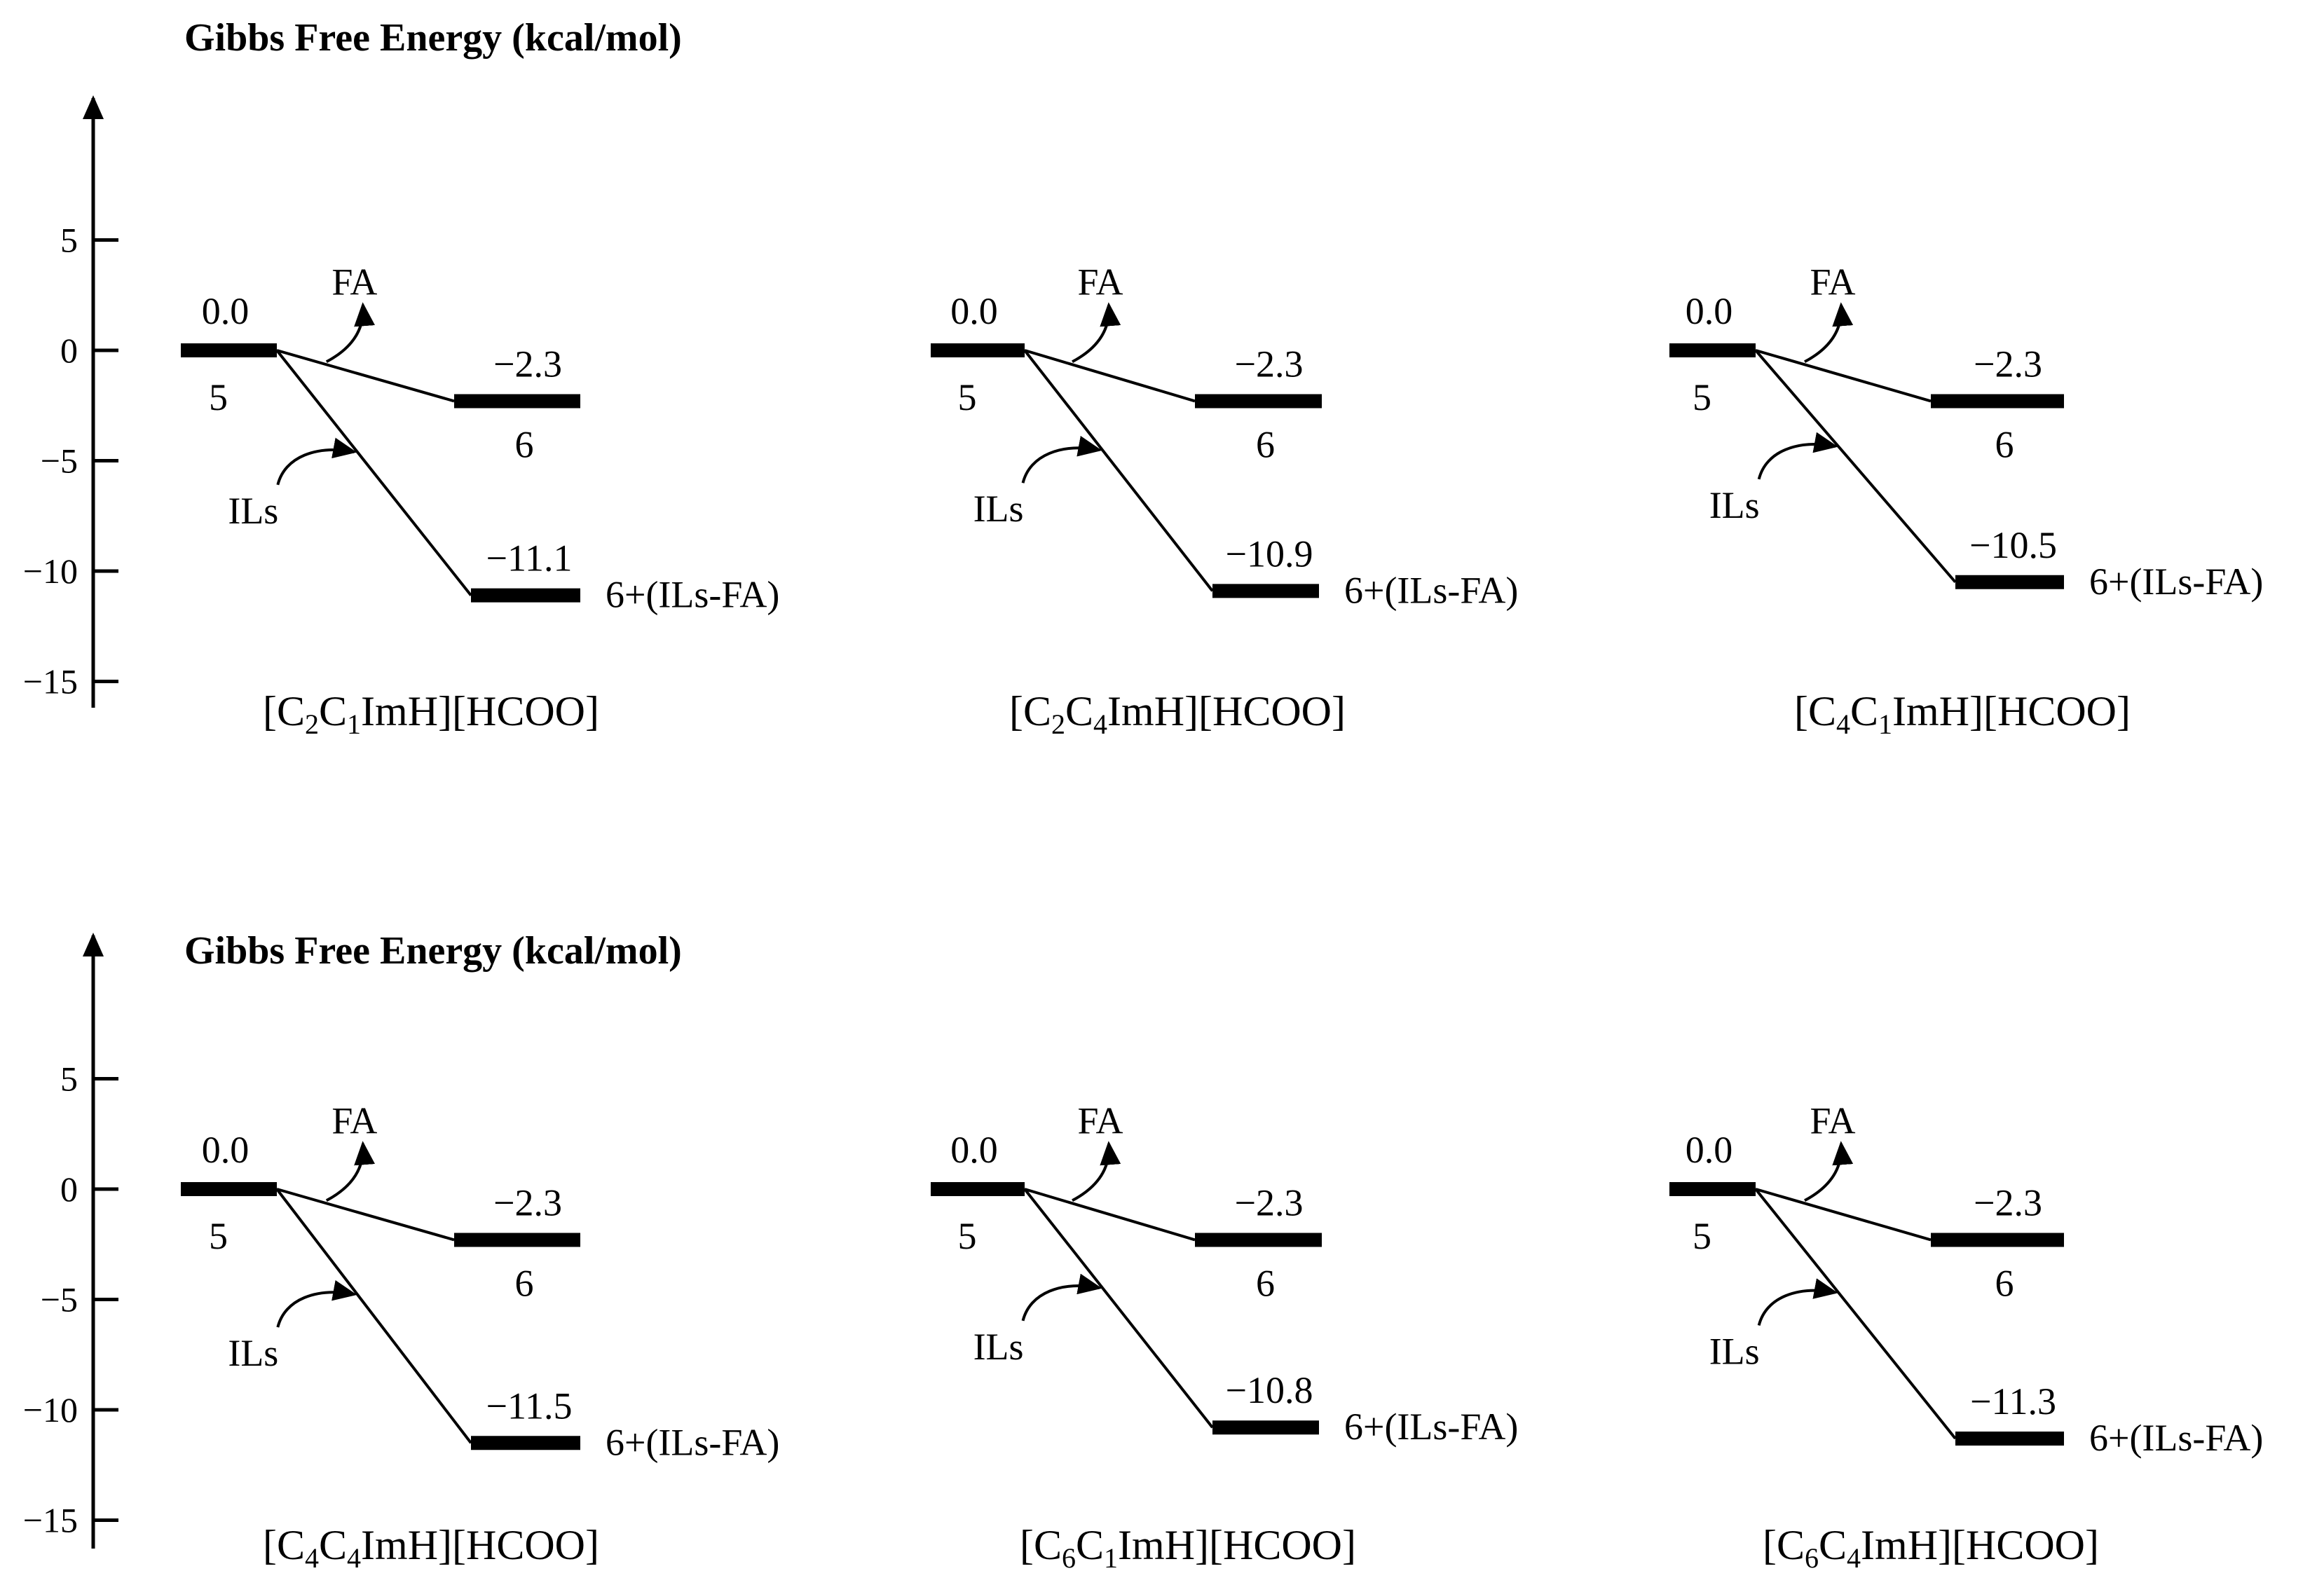  Describe the element at coordinates (1269, 554) in the screenshot. I see `energy-value-final: −10.9` at that location.